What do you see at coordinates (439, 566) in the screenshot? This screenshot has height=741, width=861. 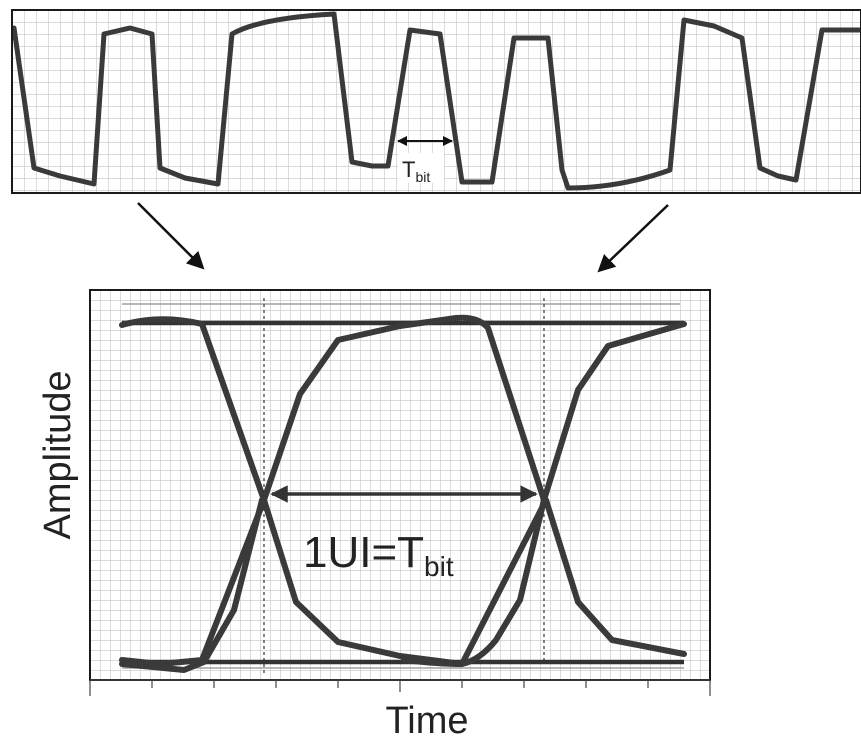 I see `ui-label-sub: bit` at bounding box center [439, 566].